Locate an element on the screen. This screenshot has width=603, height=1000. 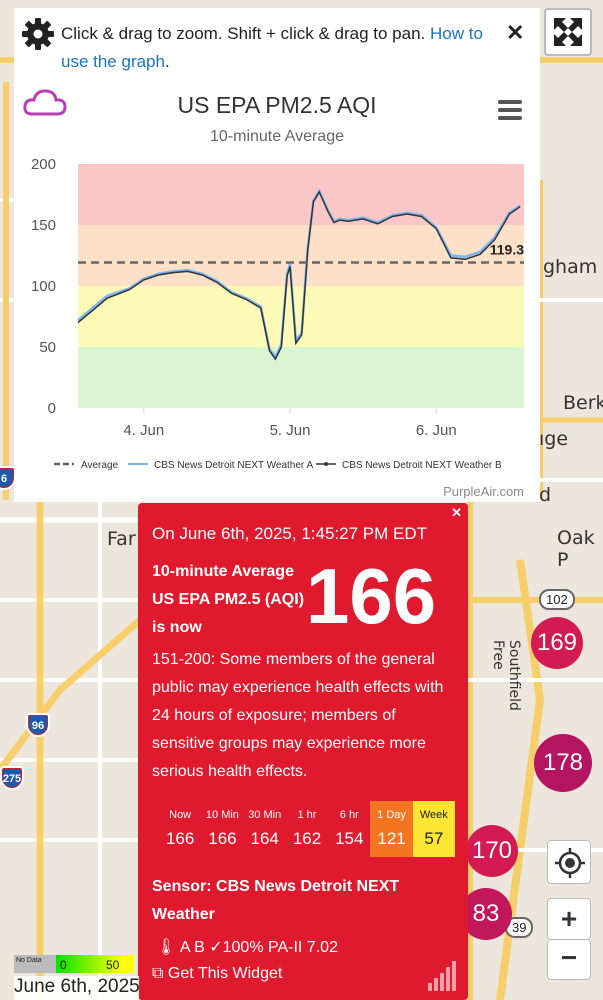
x-tick-label: 6. Jun is located at coordinates (436, 430).